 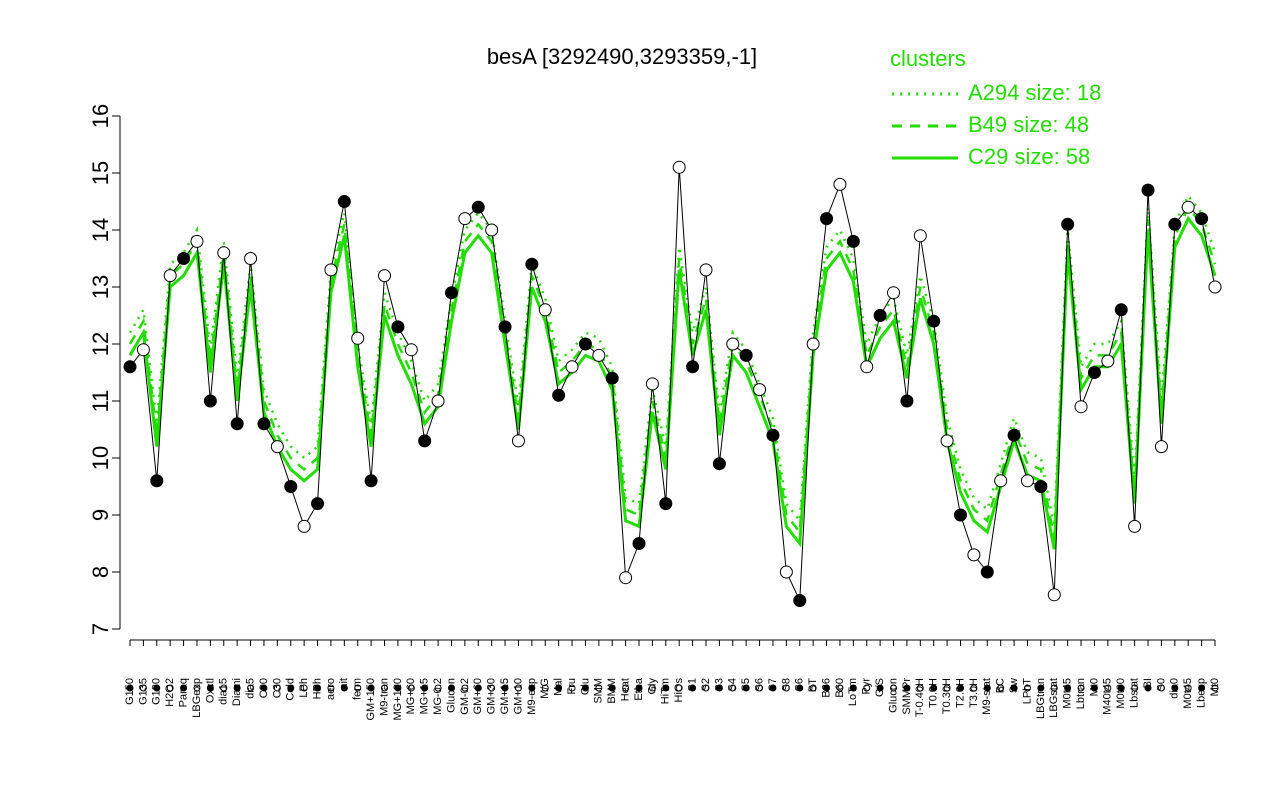 I want to click on x-tick-label: dia15, so click(x=224, y=691).